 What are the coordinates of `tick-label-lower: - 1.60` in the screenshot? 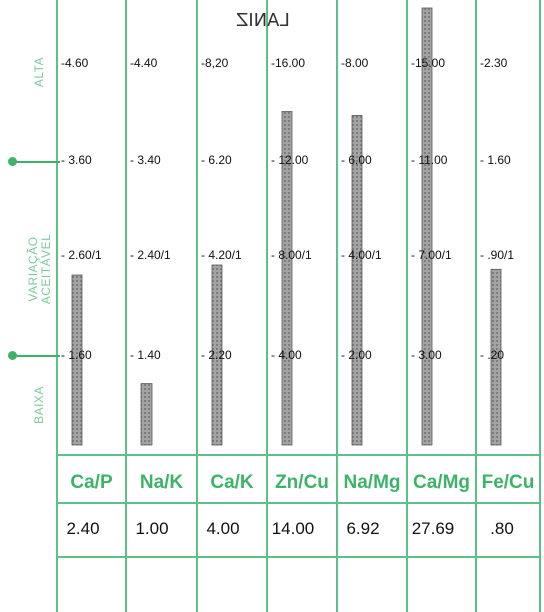 It's located at (76, 355).